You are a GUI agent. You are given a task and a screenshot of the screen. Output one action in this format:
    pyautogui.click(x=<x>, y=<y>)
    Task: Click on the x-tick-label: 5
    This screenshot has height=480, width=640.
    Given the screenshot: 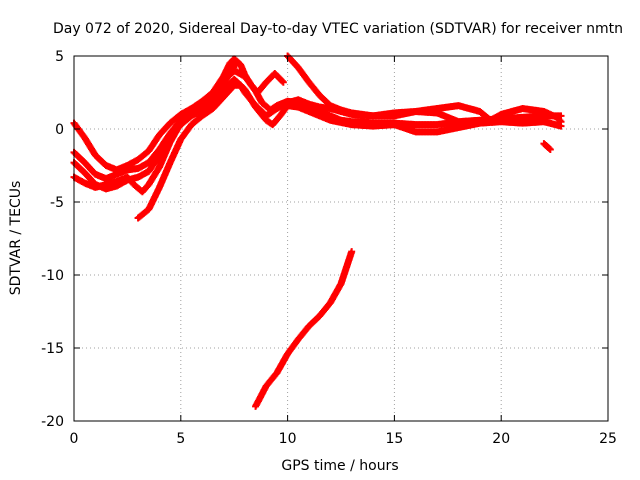 What is the action you would take?
    pyautogui.click(x=180, y=439)
    